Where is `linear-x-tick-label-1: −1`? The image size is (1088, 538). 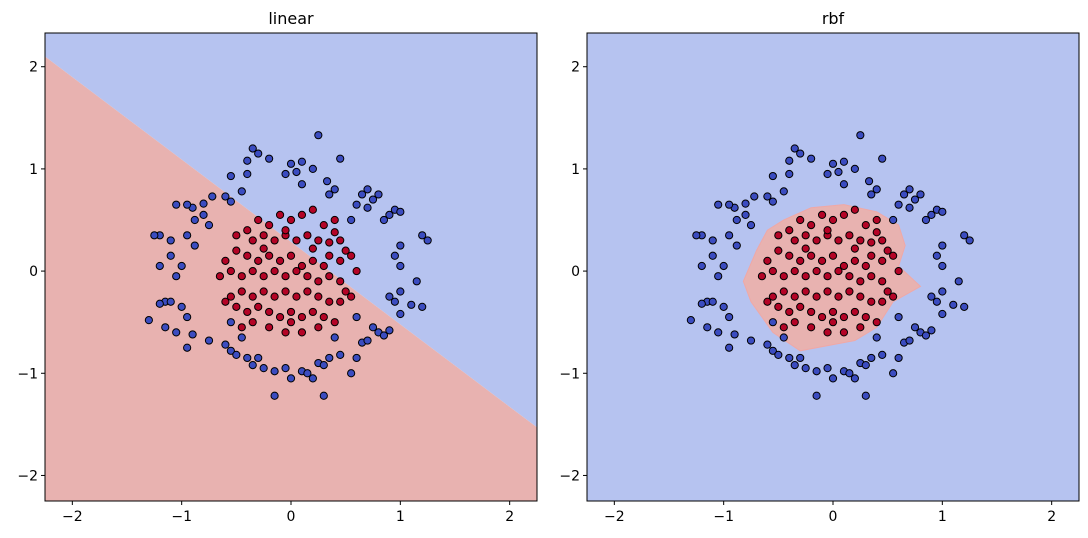
linear-x-tick-label-1: −1 is located at coordinates (181, 517).